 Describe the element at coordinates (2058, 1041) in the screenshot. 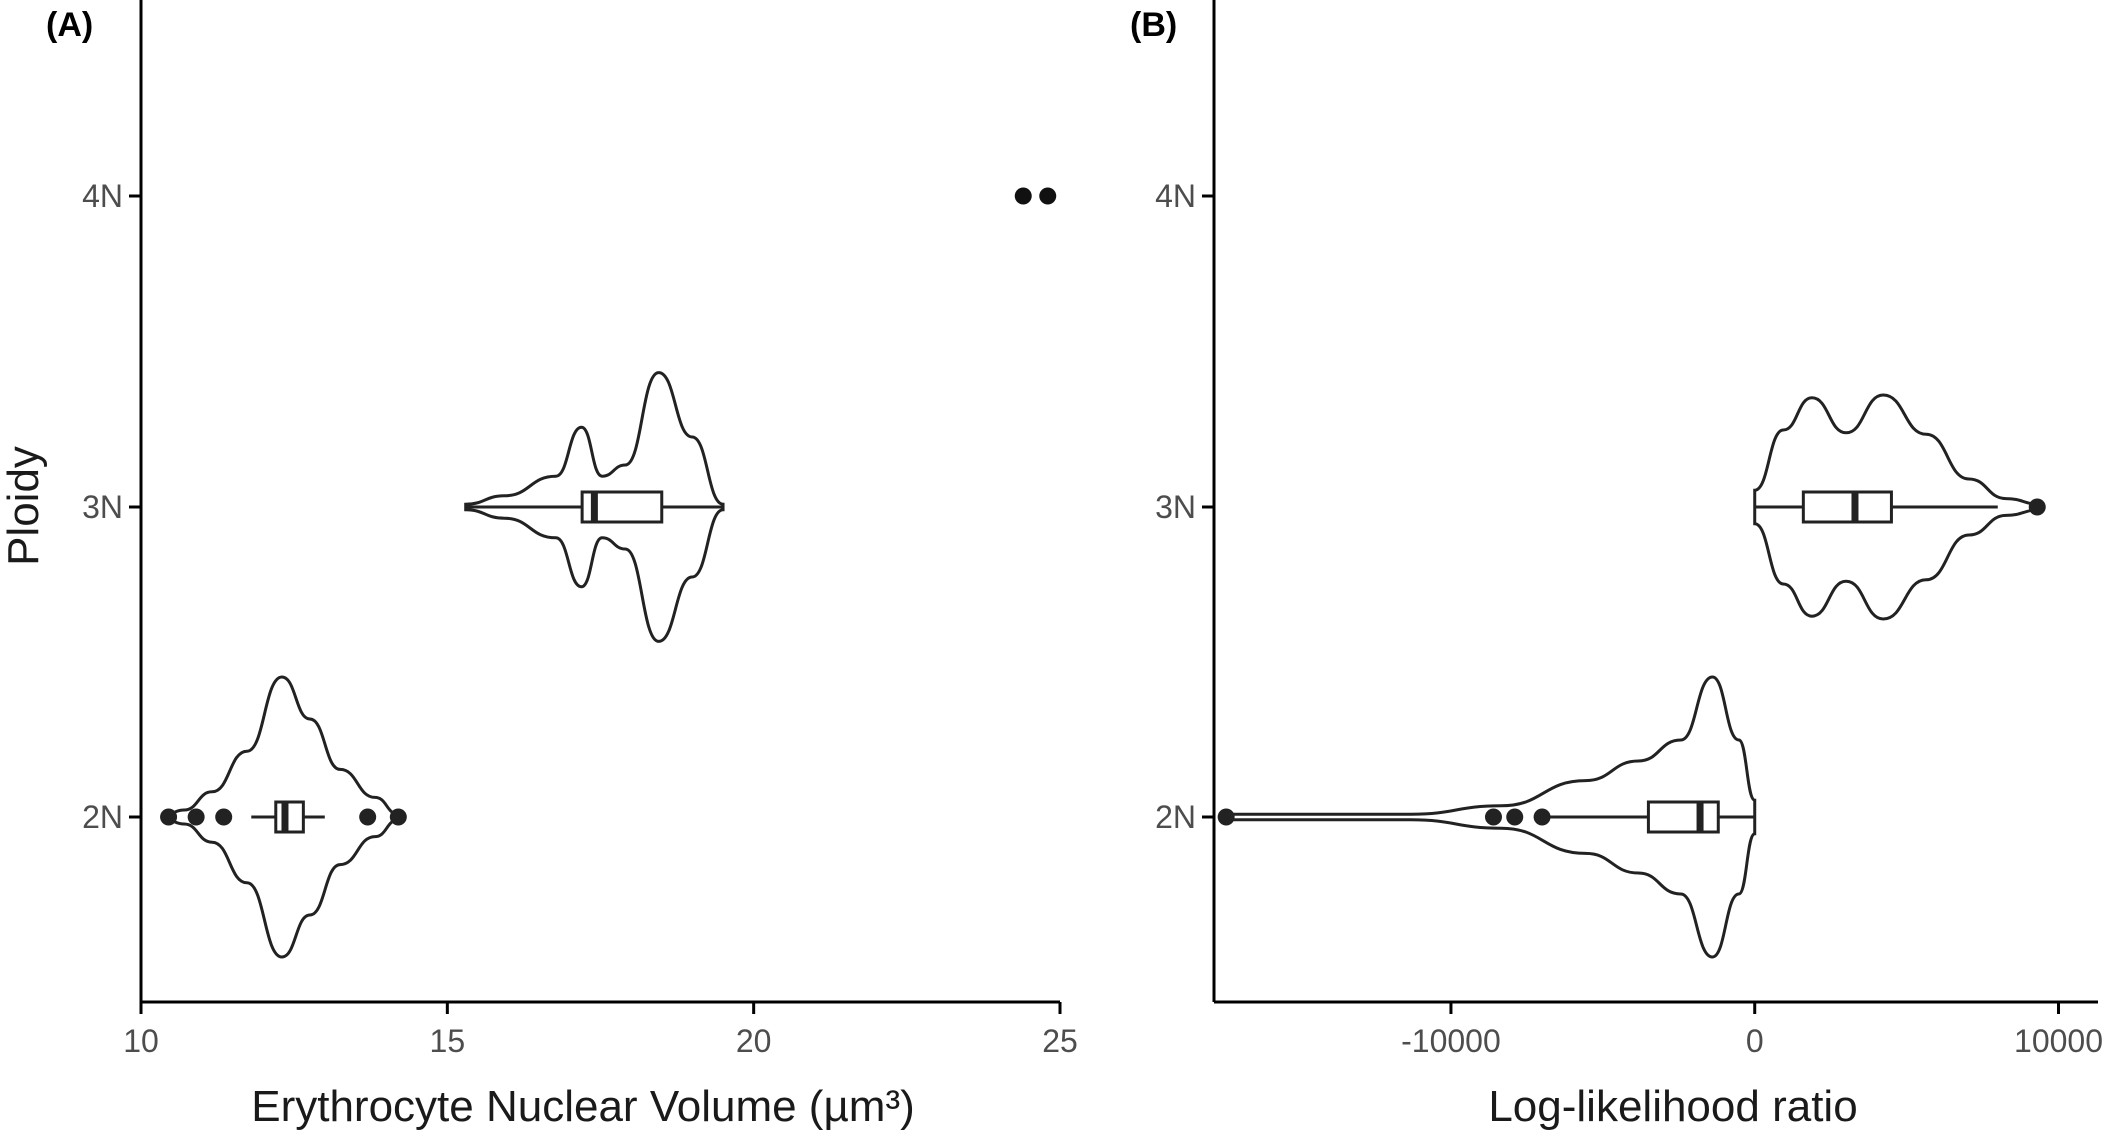

I see `x-tick-label: 10000` at that location.